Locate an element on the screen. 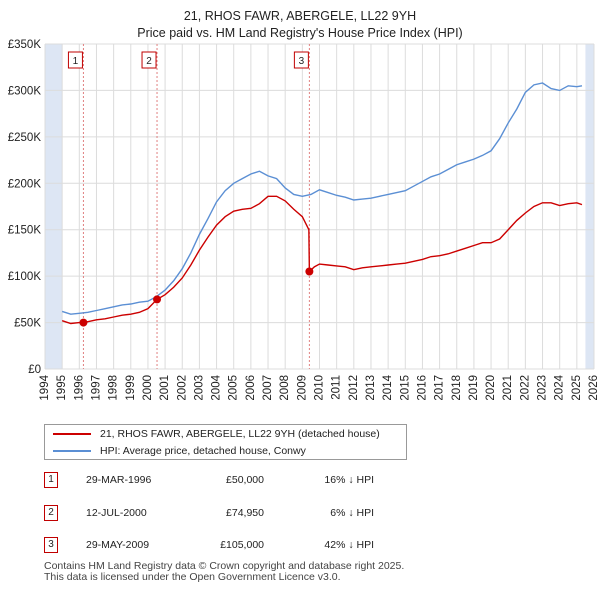 The height and width of the screenshot is (590, 600). x-tick-label: 2001 is located at coordinates (165, 388).